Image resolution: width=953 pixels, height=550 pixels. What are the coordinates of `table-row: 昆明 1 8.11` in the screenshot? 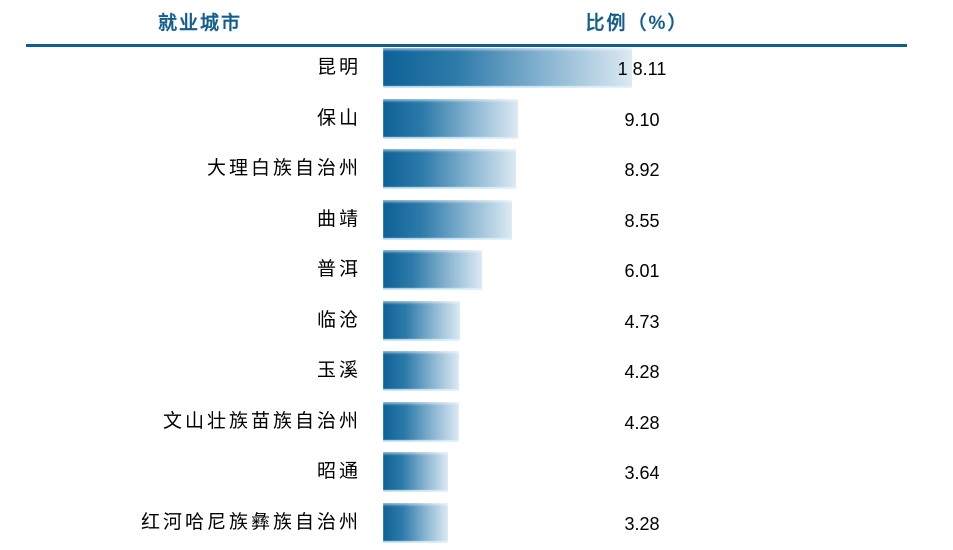 It's located at (476, 68).